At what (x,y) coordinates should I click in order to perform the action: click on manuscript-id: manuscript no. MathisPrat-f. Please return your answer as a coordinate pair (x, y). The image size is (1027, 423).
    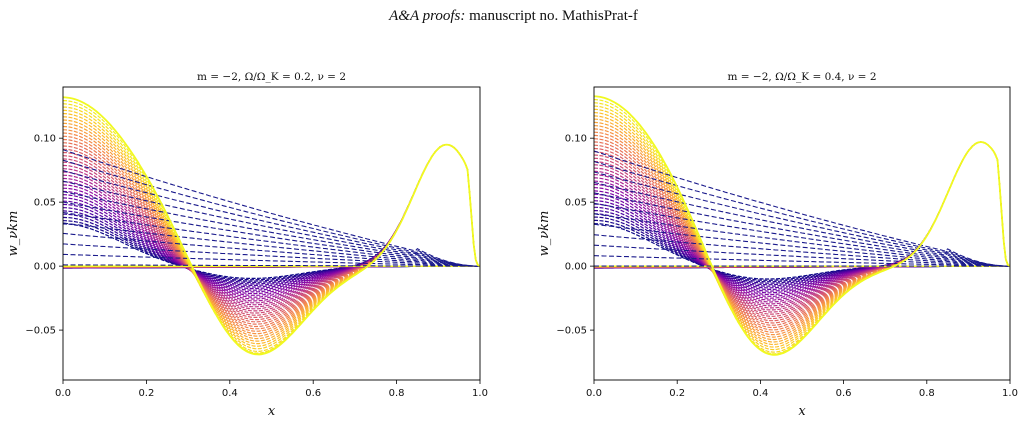
    Looking at the image, I should click on (551, 16).